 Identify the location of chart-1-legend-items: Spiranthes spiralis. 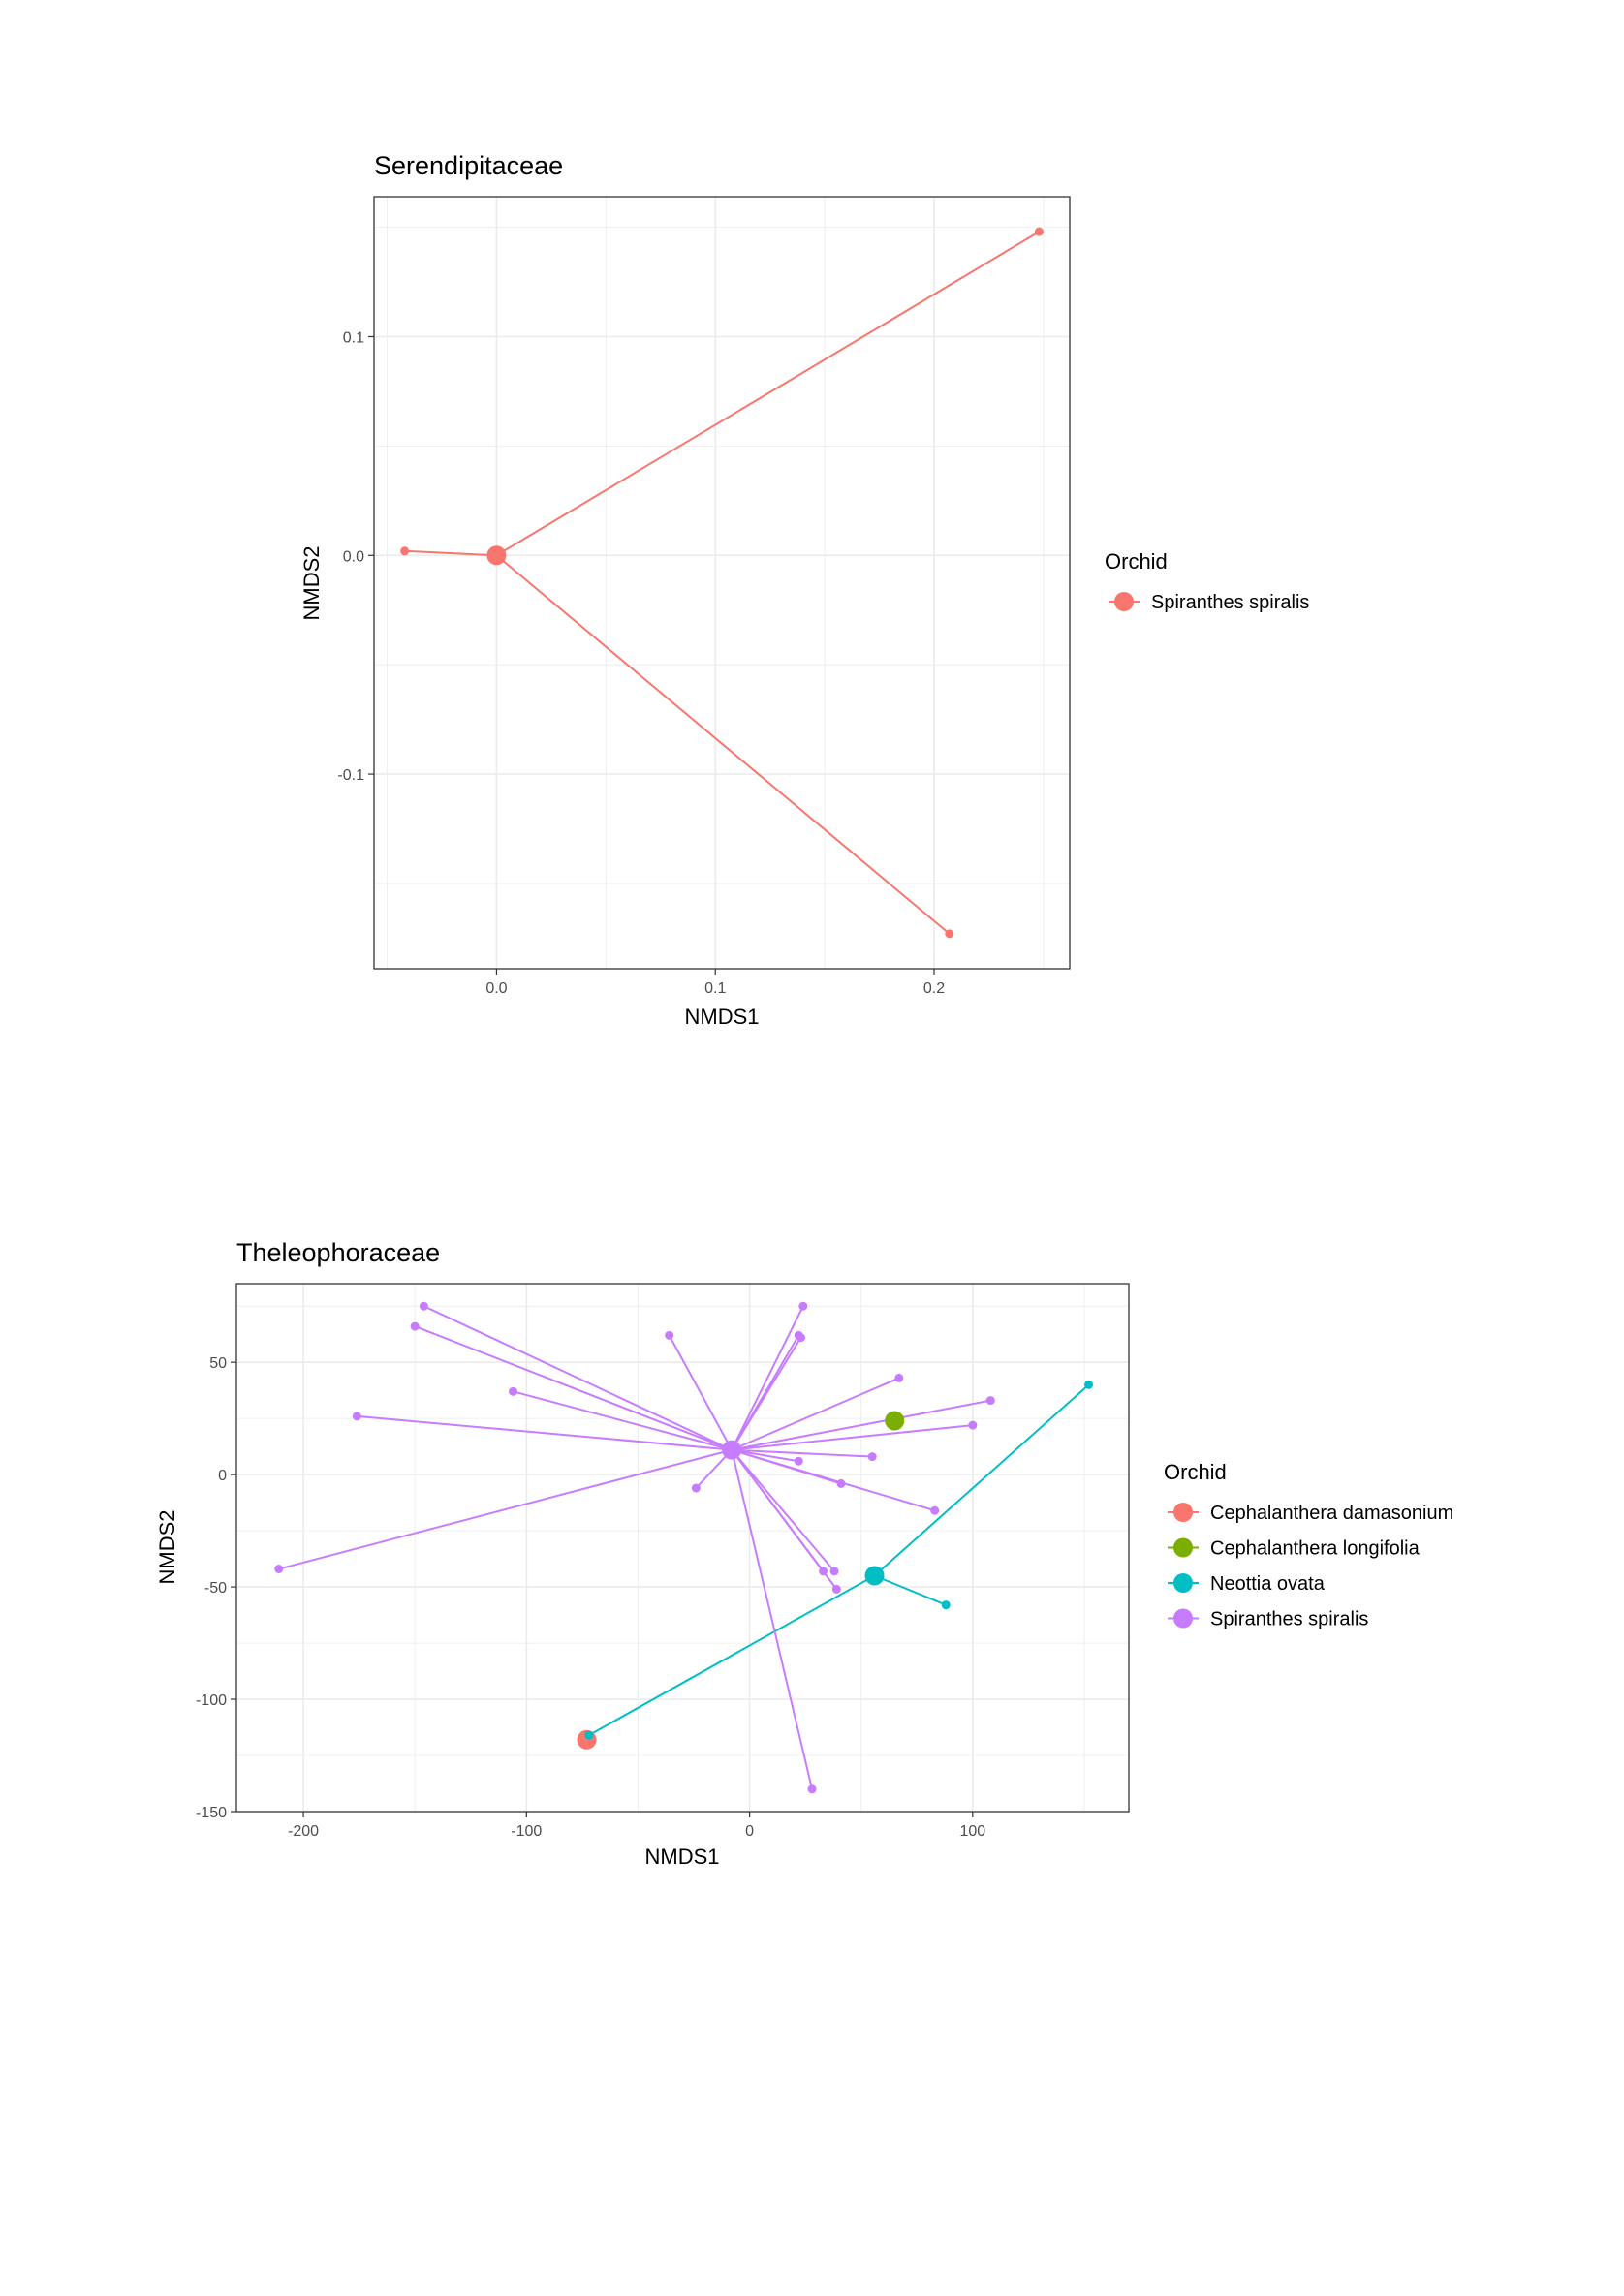
(1209, 602).